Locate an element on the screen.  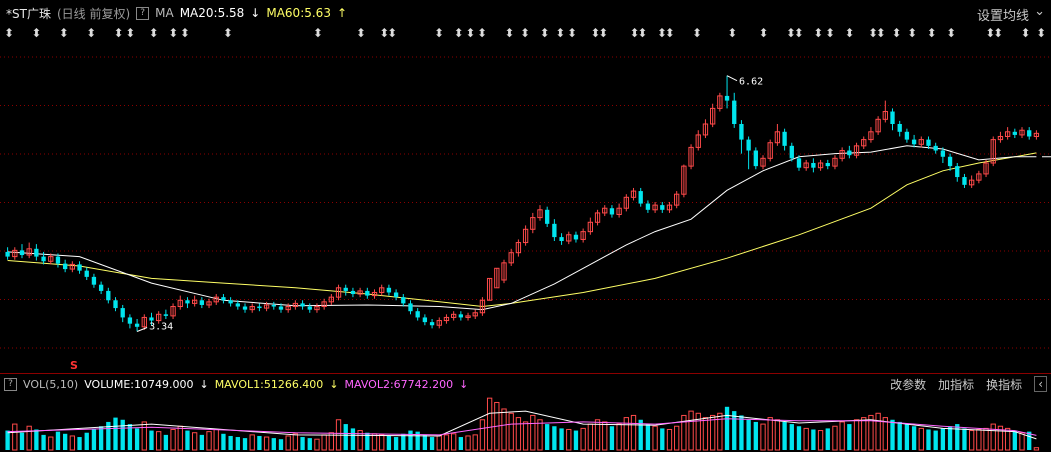
add-indicator-button: 加指标 is located at coordinates (956, 384).